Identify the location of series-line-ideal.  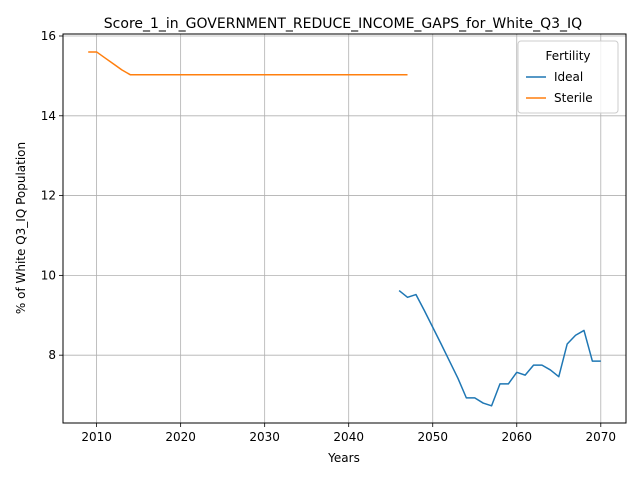
(499, 348).